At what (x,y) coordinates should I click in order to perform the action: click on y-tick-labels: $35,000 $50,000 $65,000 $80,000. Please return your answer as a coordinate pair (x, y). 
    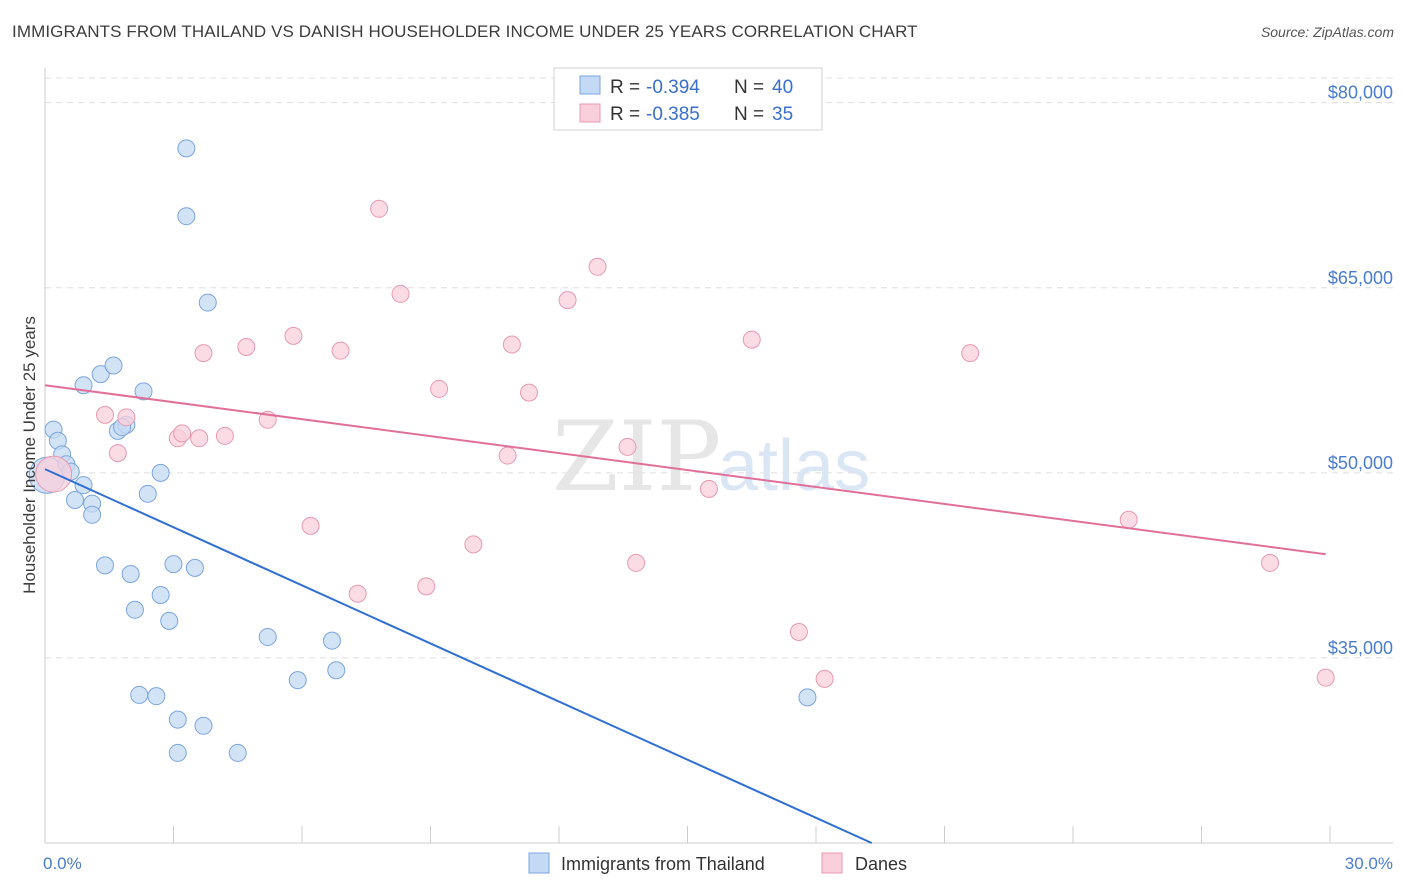
    Looking at the image, I should click on (1360, 370).